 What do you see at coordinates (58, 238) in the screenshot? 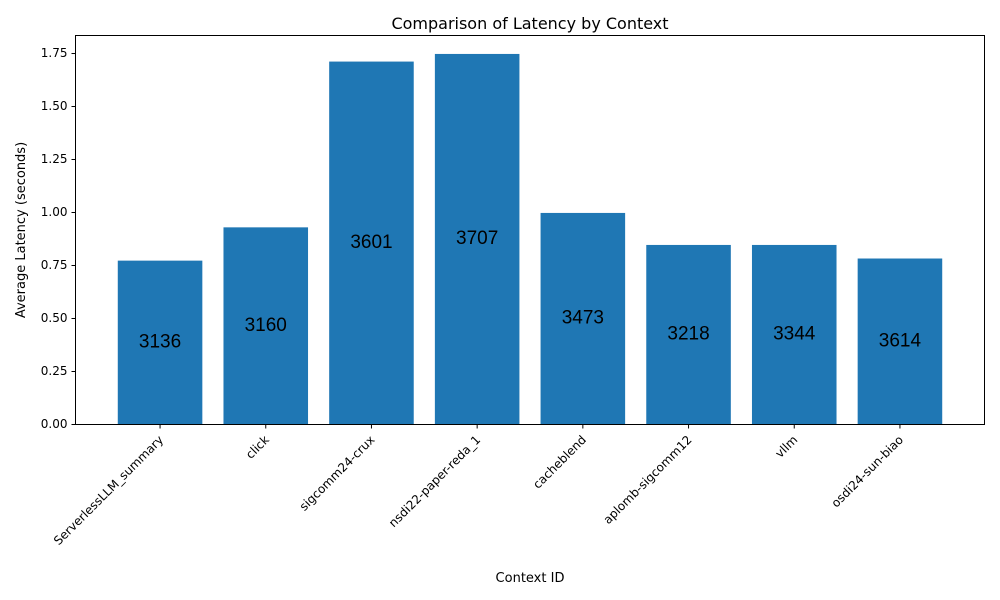
I see `y-axis: 0.00 0.25 0.50 0.75 1.00 1.25 1.50 1.75` at bounding box center [58, 238].